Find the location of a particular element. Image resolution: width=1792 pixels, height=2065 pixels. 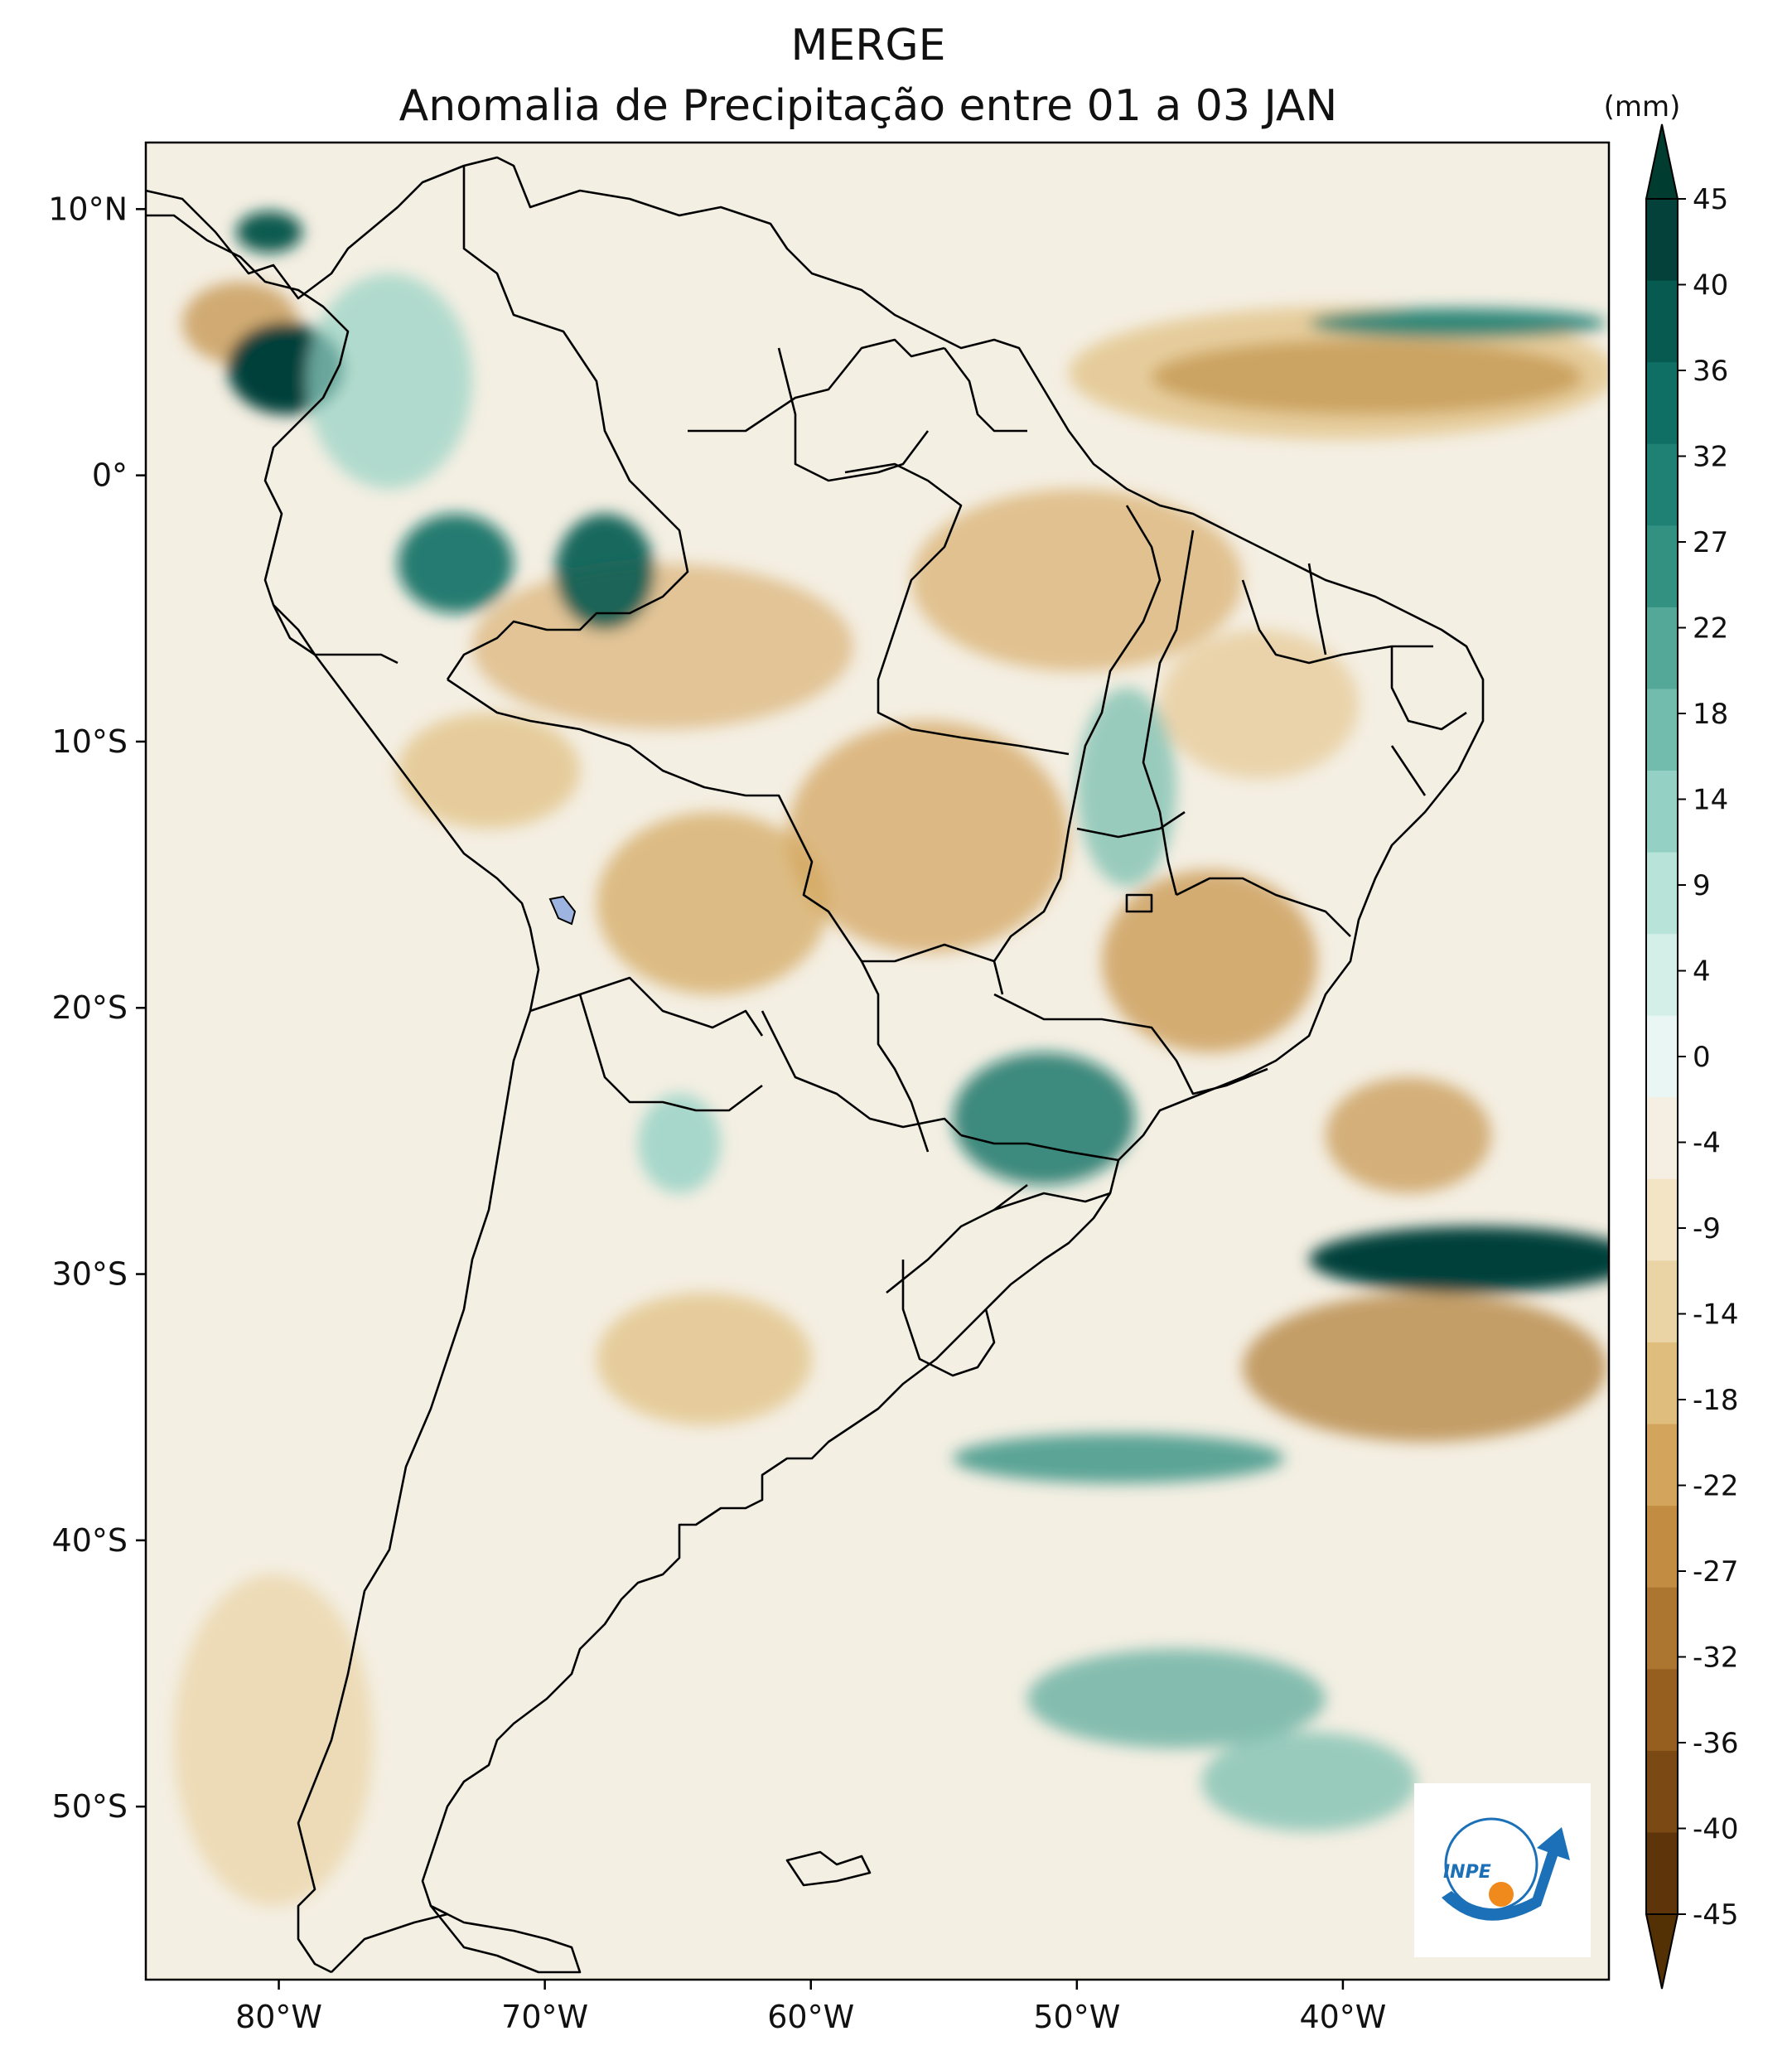

latitude-axis: 10°N 0° 10°S 20°S 30°S 40°S 50°S is located at coordinates (97, 1008).